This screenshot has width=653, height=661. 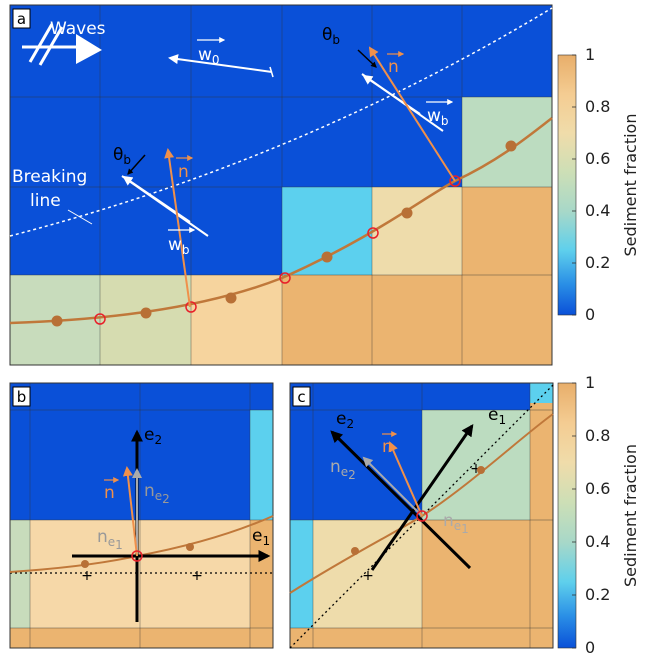 I want to click on leader, so click(x=80, y=217).